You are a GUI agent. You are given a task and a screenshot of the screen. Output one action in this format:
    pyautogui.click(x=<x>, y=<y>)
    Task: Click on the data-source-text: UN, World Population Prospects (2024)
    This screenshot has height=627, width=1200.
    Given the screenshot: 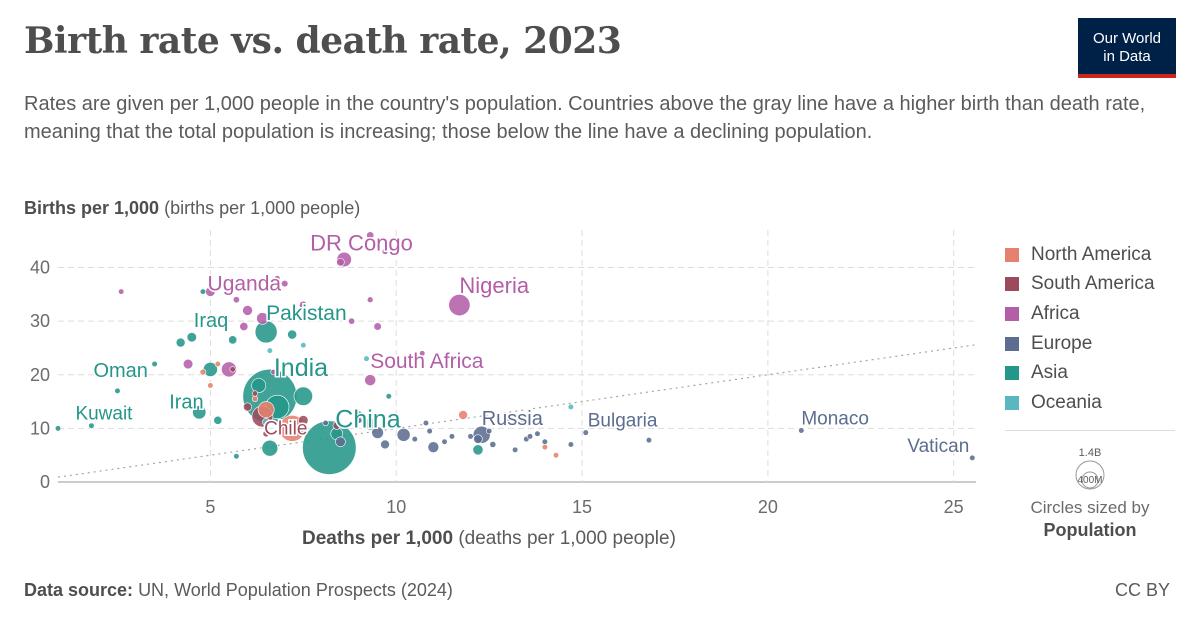 What is the action you would take?
    pyautogui.click(x=295, y=590)
    